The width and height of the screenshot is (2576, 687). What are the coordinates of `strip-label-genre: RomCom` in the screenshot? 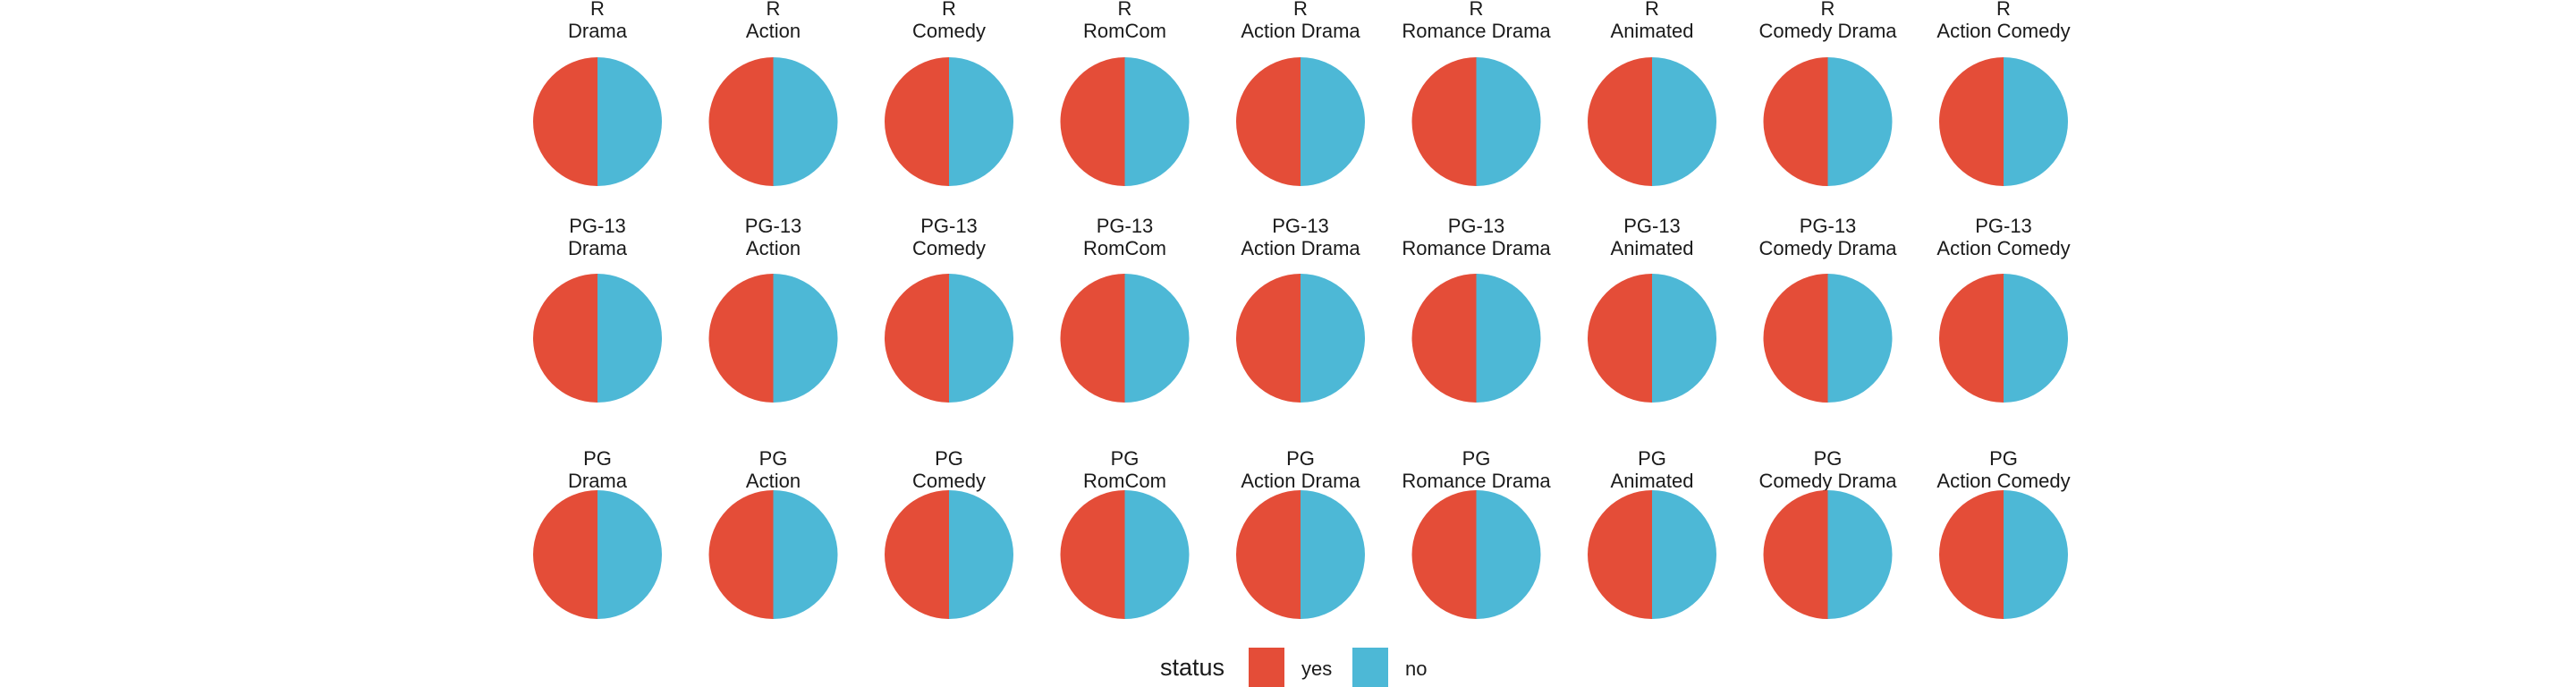 It's located at (1124, 481).